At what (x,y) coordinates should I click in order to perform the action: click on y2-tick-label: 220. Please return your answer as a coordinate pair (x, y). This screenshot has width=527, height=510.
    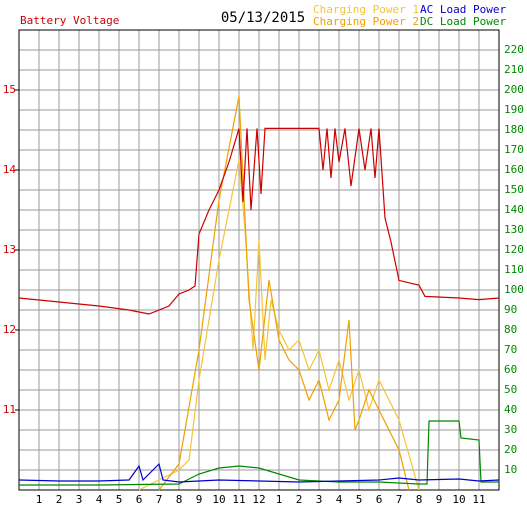
    Looking at the image, I should click on (514, 49).